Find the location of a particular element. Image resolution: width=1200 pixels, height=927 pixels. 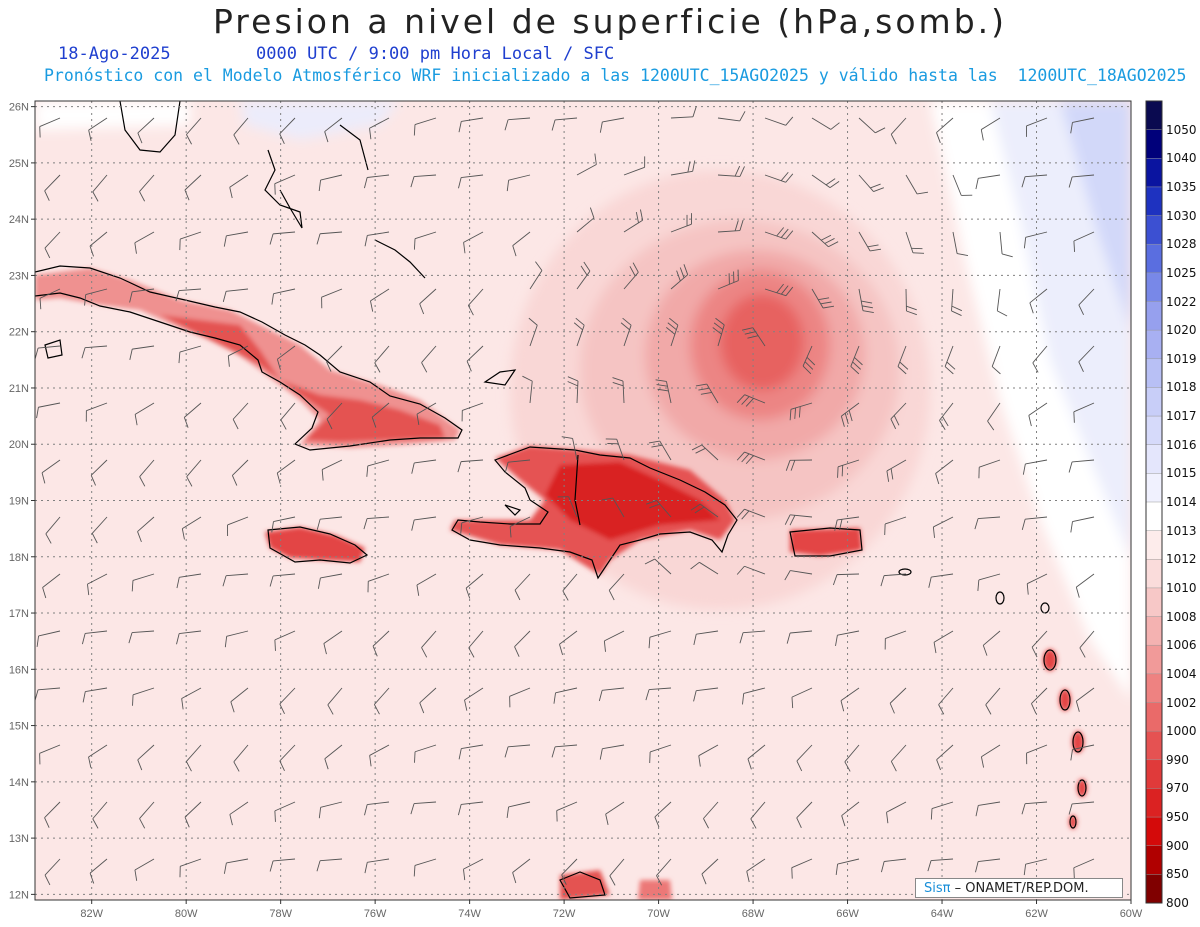

lat-label: 17N is located at coordinates (19, 614).